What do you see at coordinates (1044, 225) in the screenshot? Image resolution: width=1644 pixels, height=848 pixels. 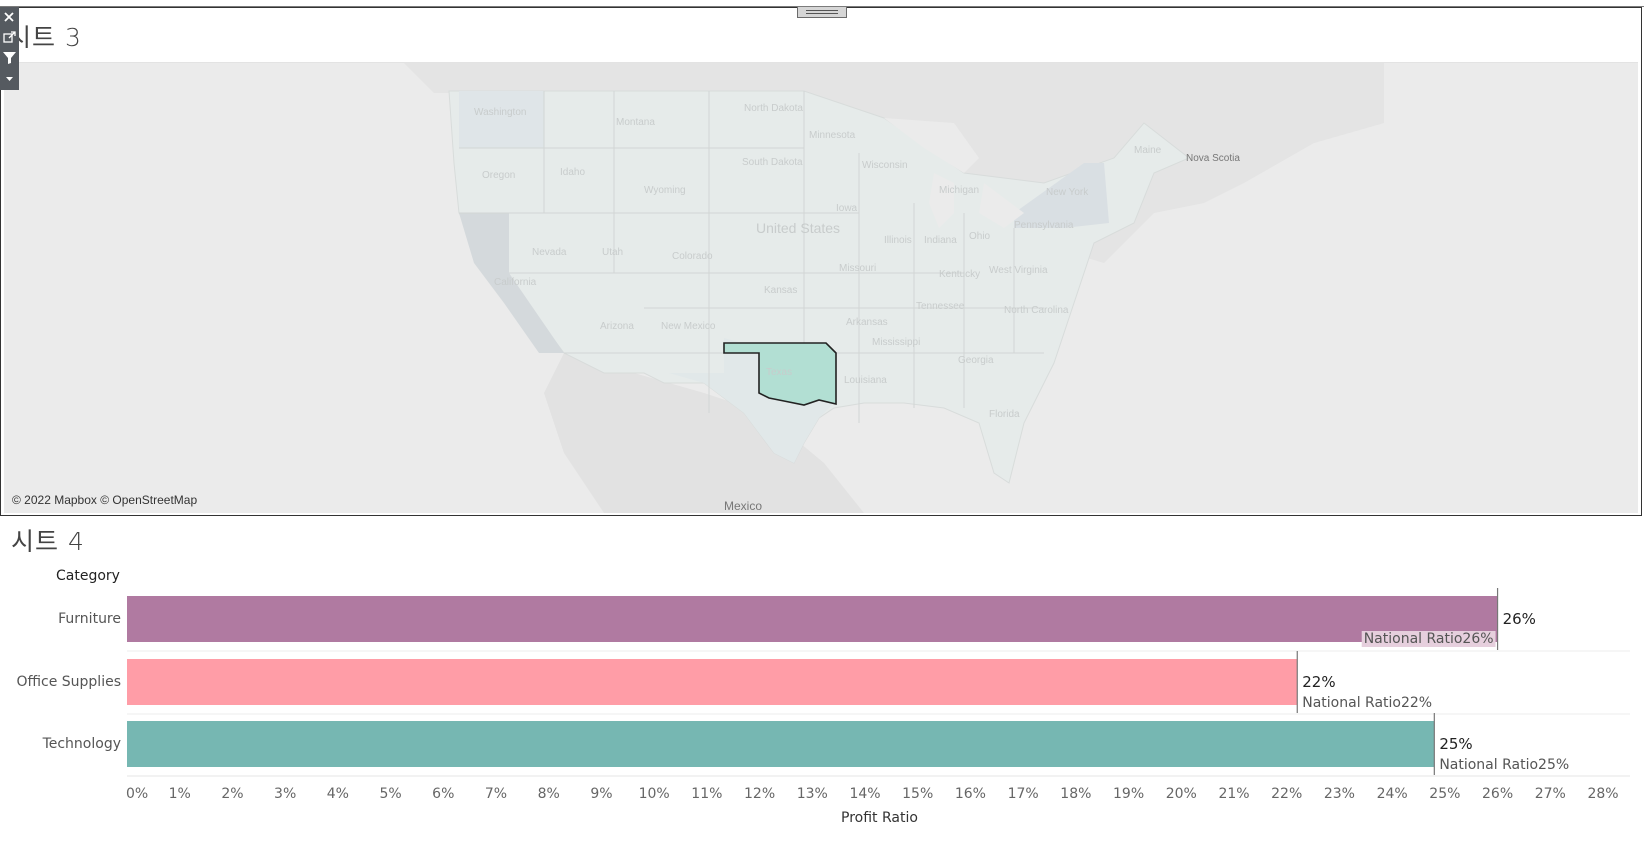 I see `place-label: Pennsylvania` at bounding box center [1044, 225].